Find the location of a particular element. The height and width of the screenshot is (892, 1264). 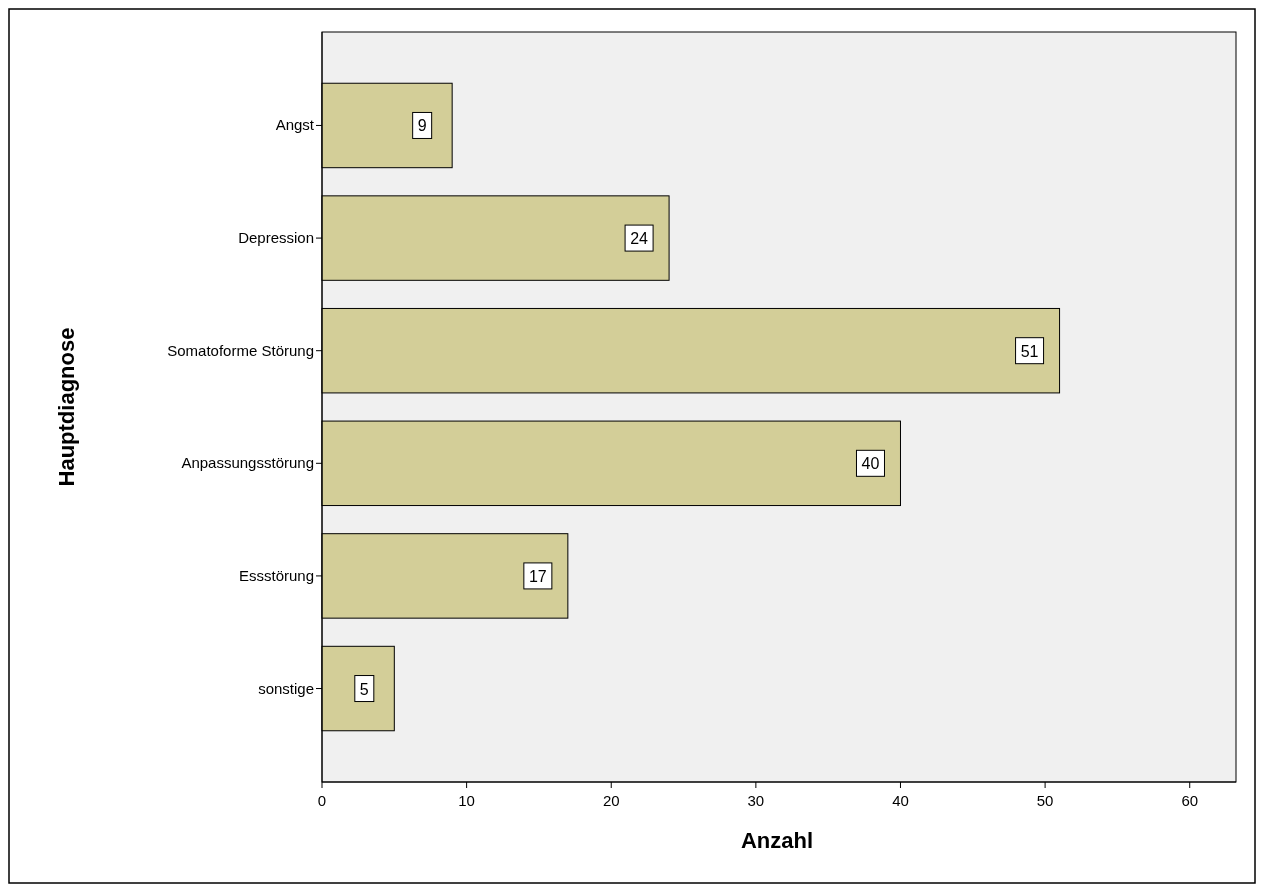

x-tick-label: 20 is located at coordinates (611, 800).